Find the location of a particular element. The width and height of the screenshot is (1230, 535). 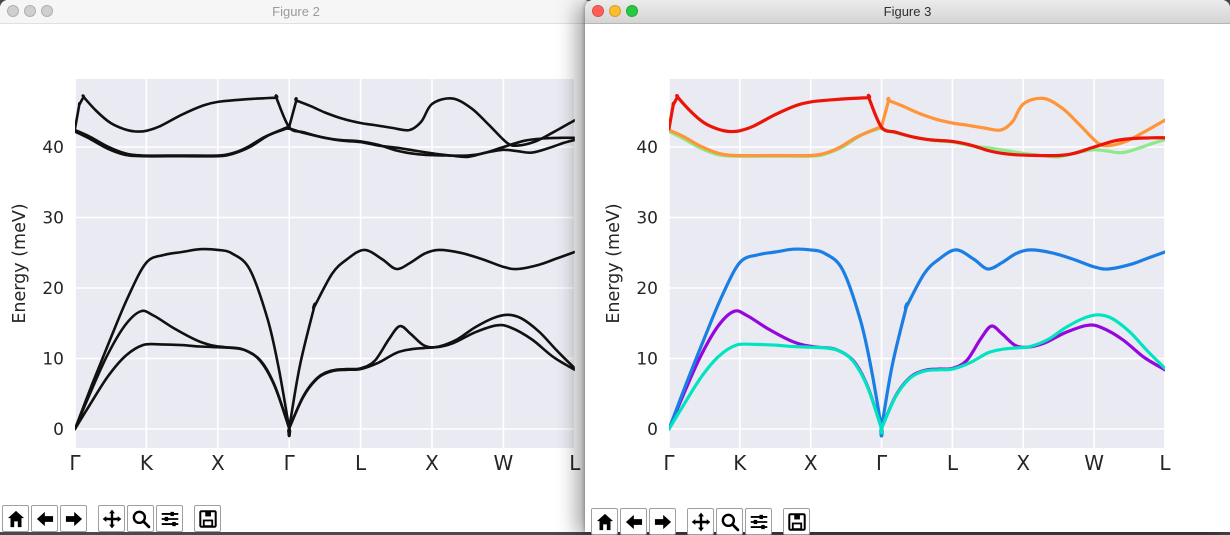

window-title: Figure 2 is located at coordinates (296, 11).